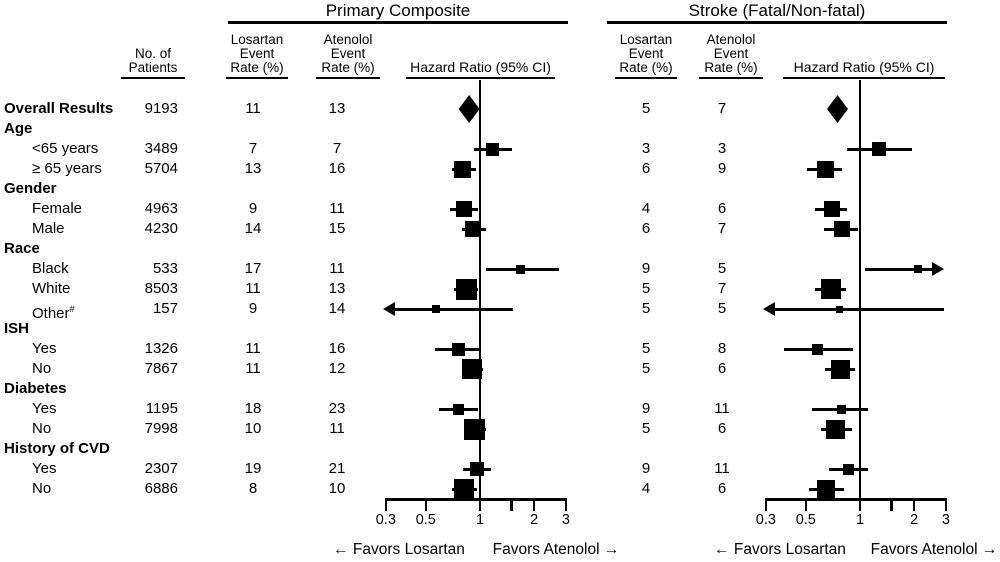  I want to click on losartan-rate-value: 7, so click(253, 148).